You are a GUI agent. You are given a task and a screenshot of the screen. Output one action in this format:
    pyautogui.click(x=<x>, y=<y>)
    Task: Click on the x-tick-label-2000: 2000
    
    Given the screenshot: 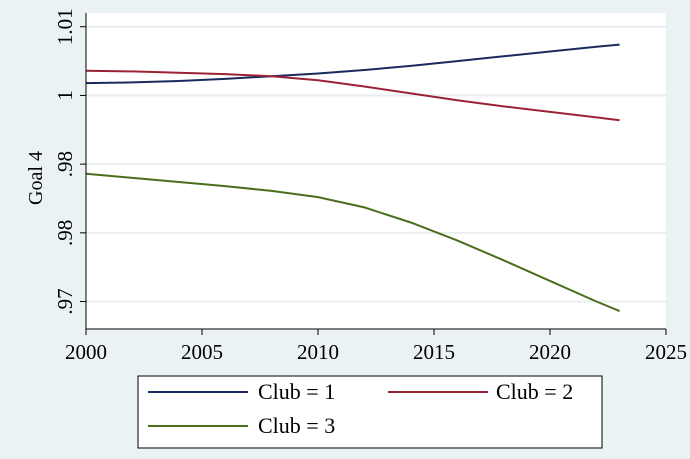 What is the action you would take?
    pyautogui.click(x=86, y=352)
    